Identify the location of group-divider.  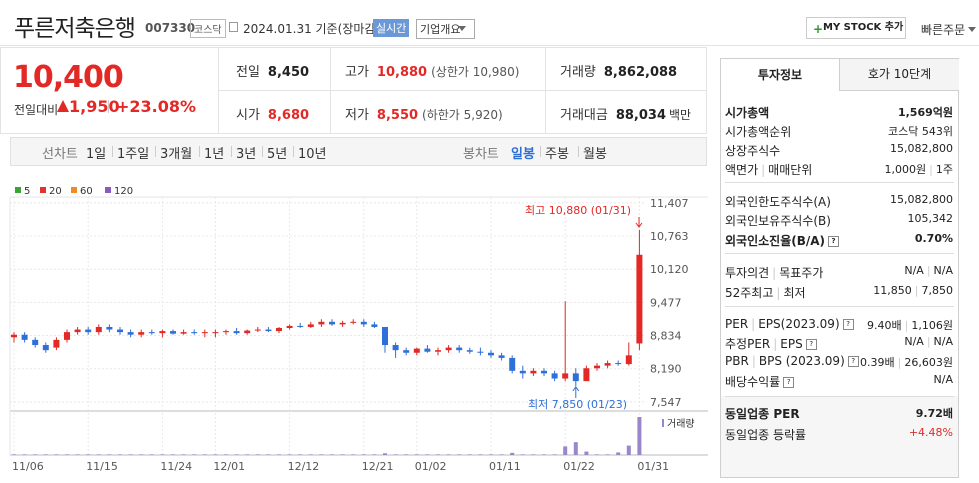
(839, 182).